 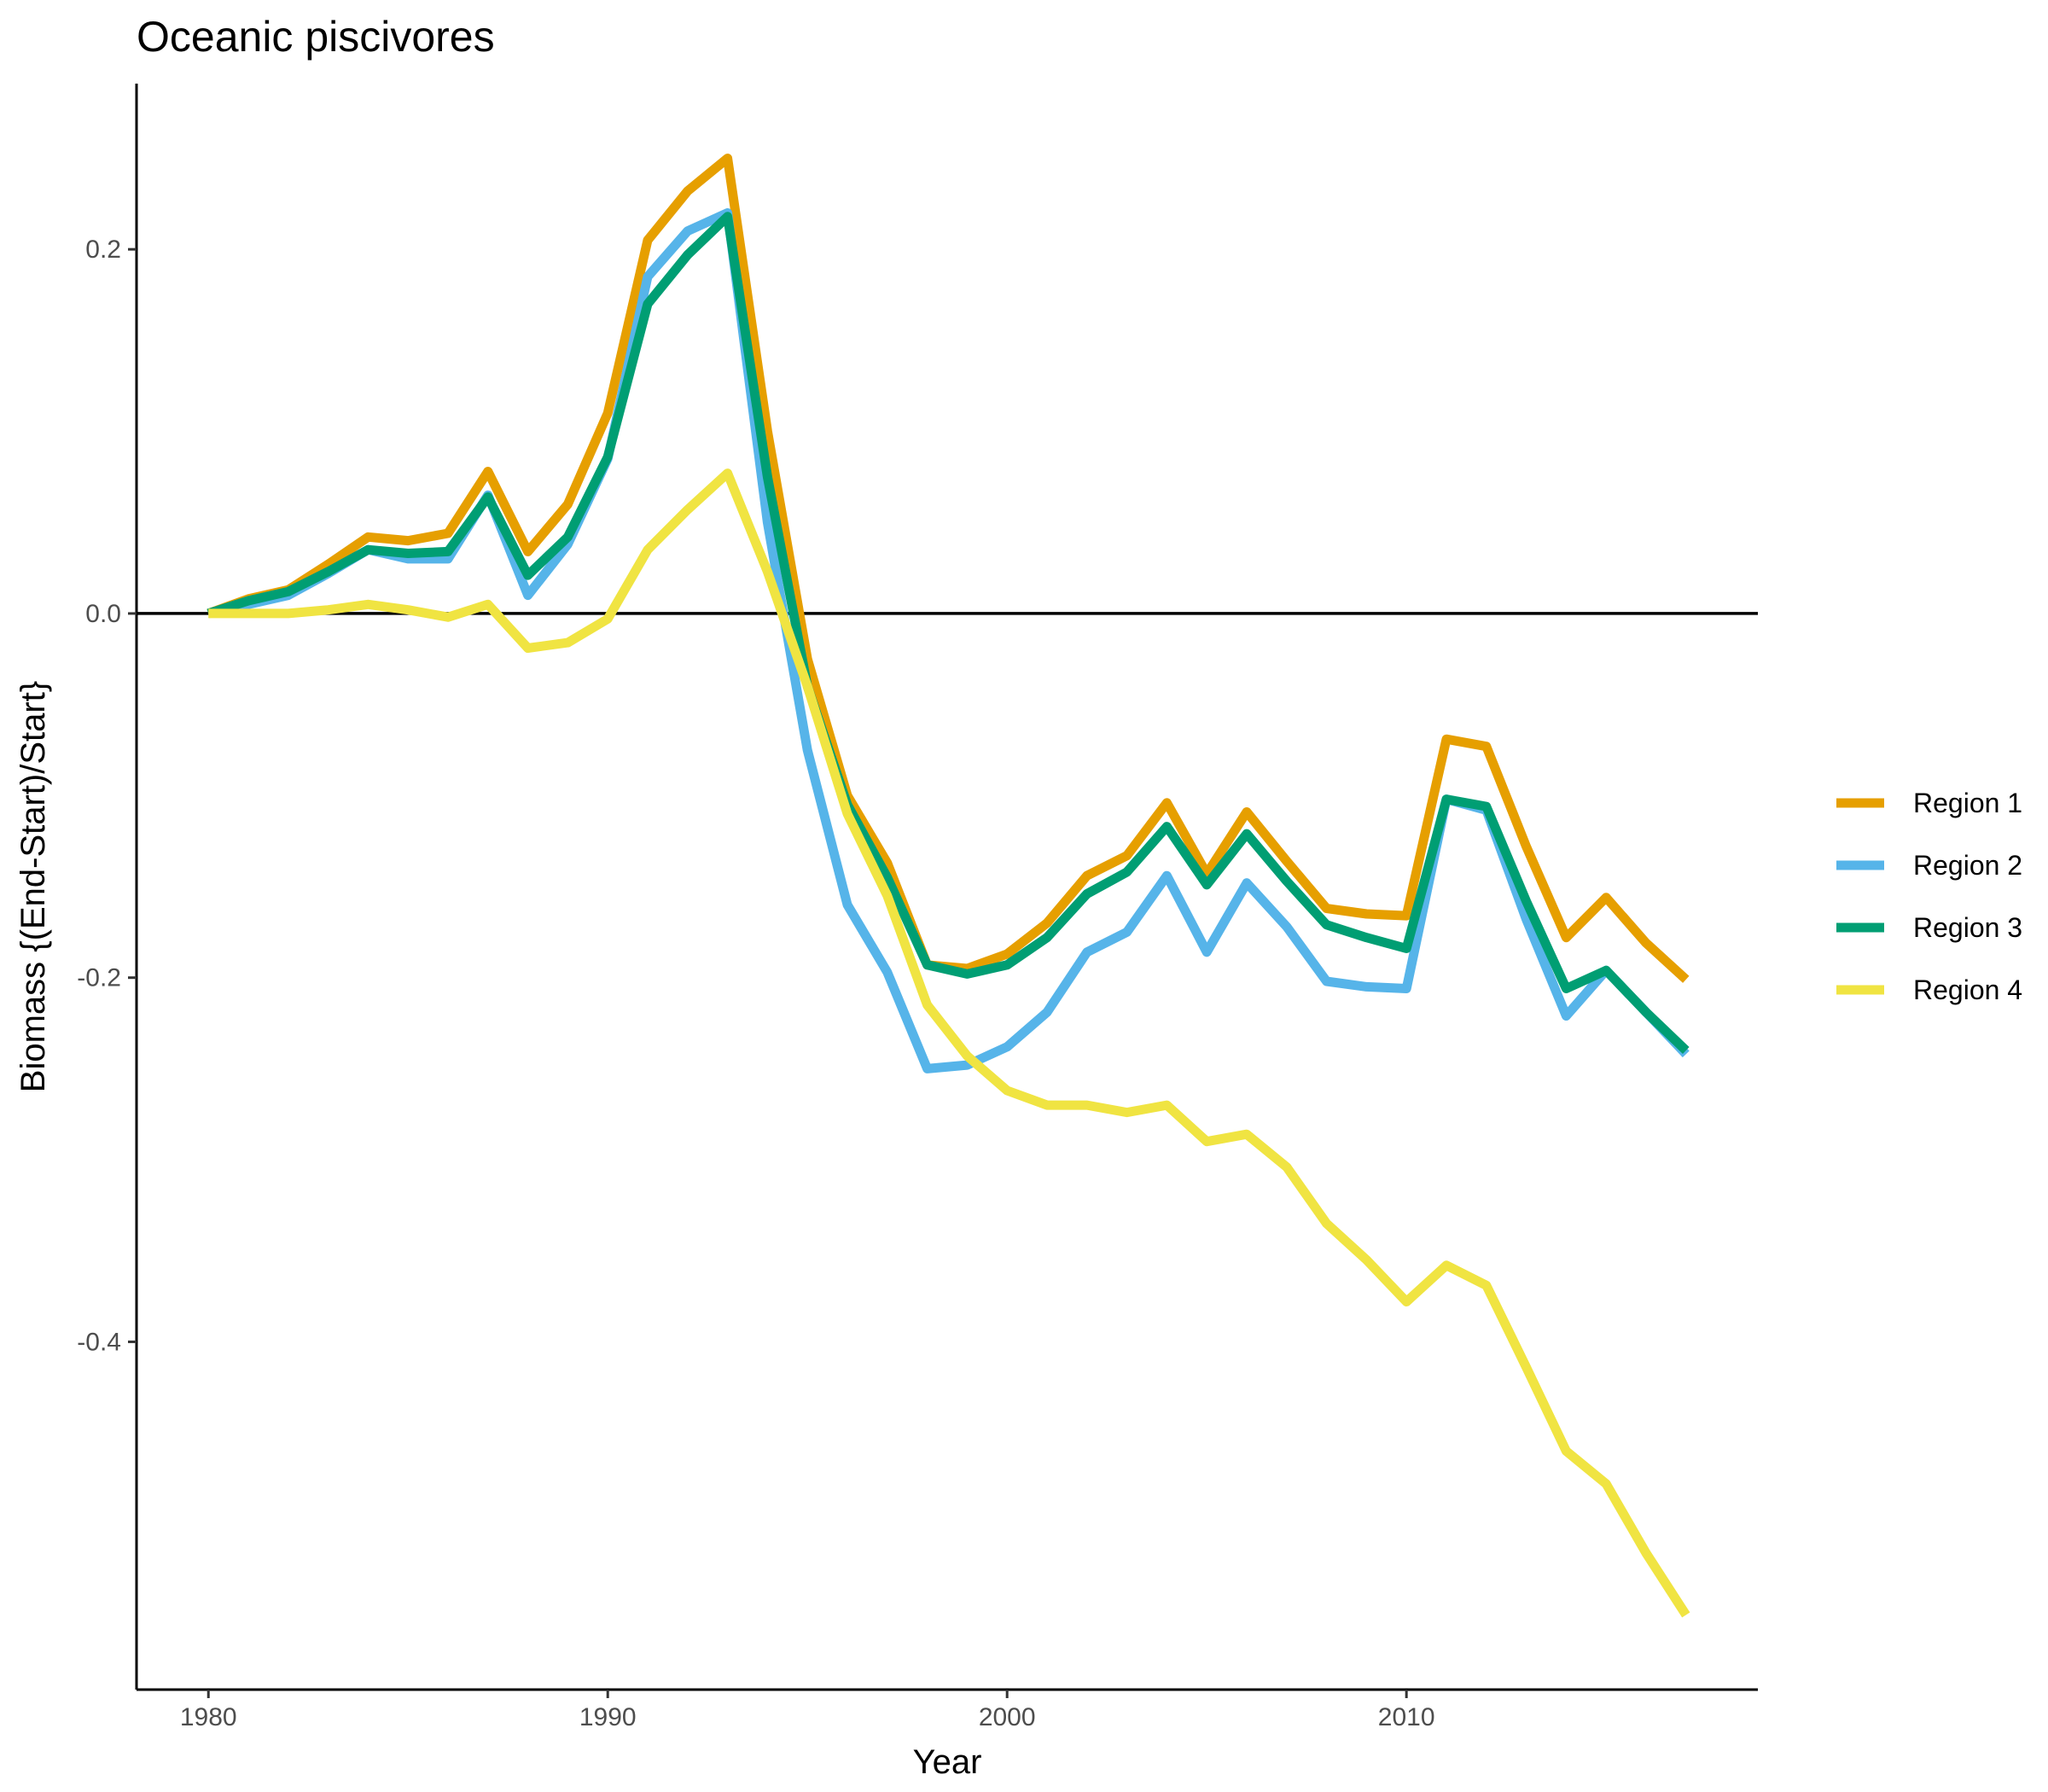 I want to click on legend-label: Region 1, so click(x=1968, y=803).